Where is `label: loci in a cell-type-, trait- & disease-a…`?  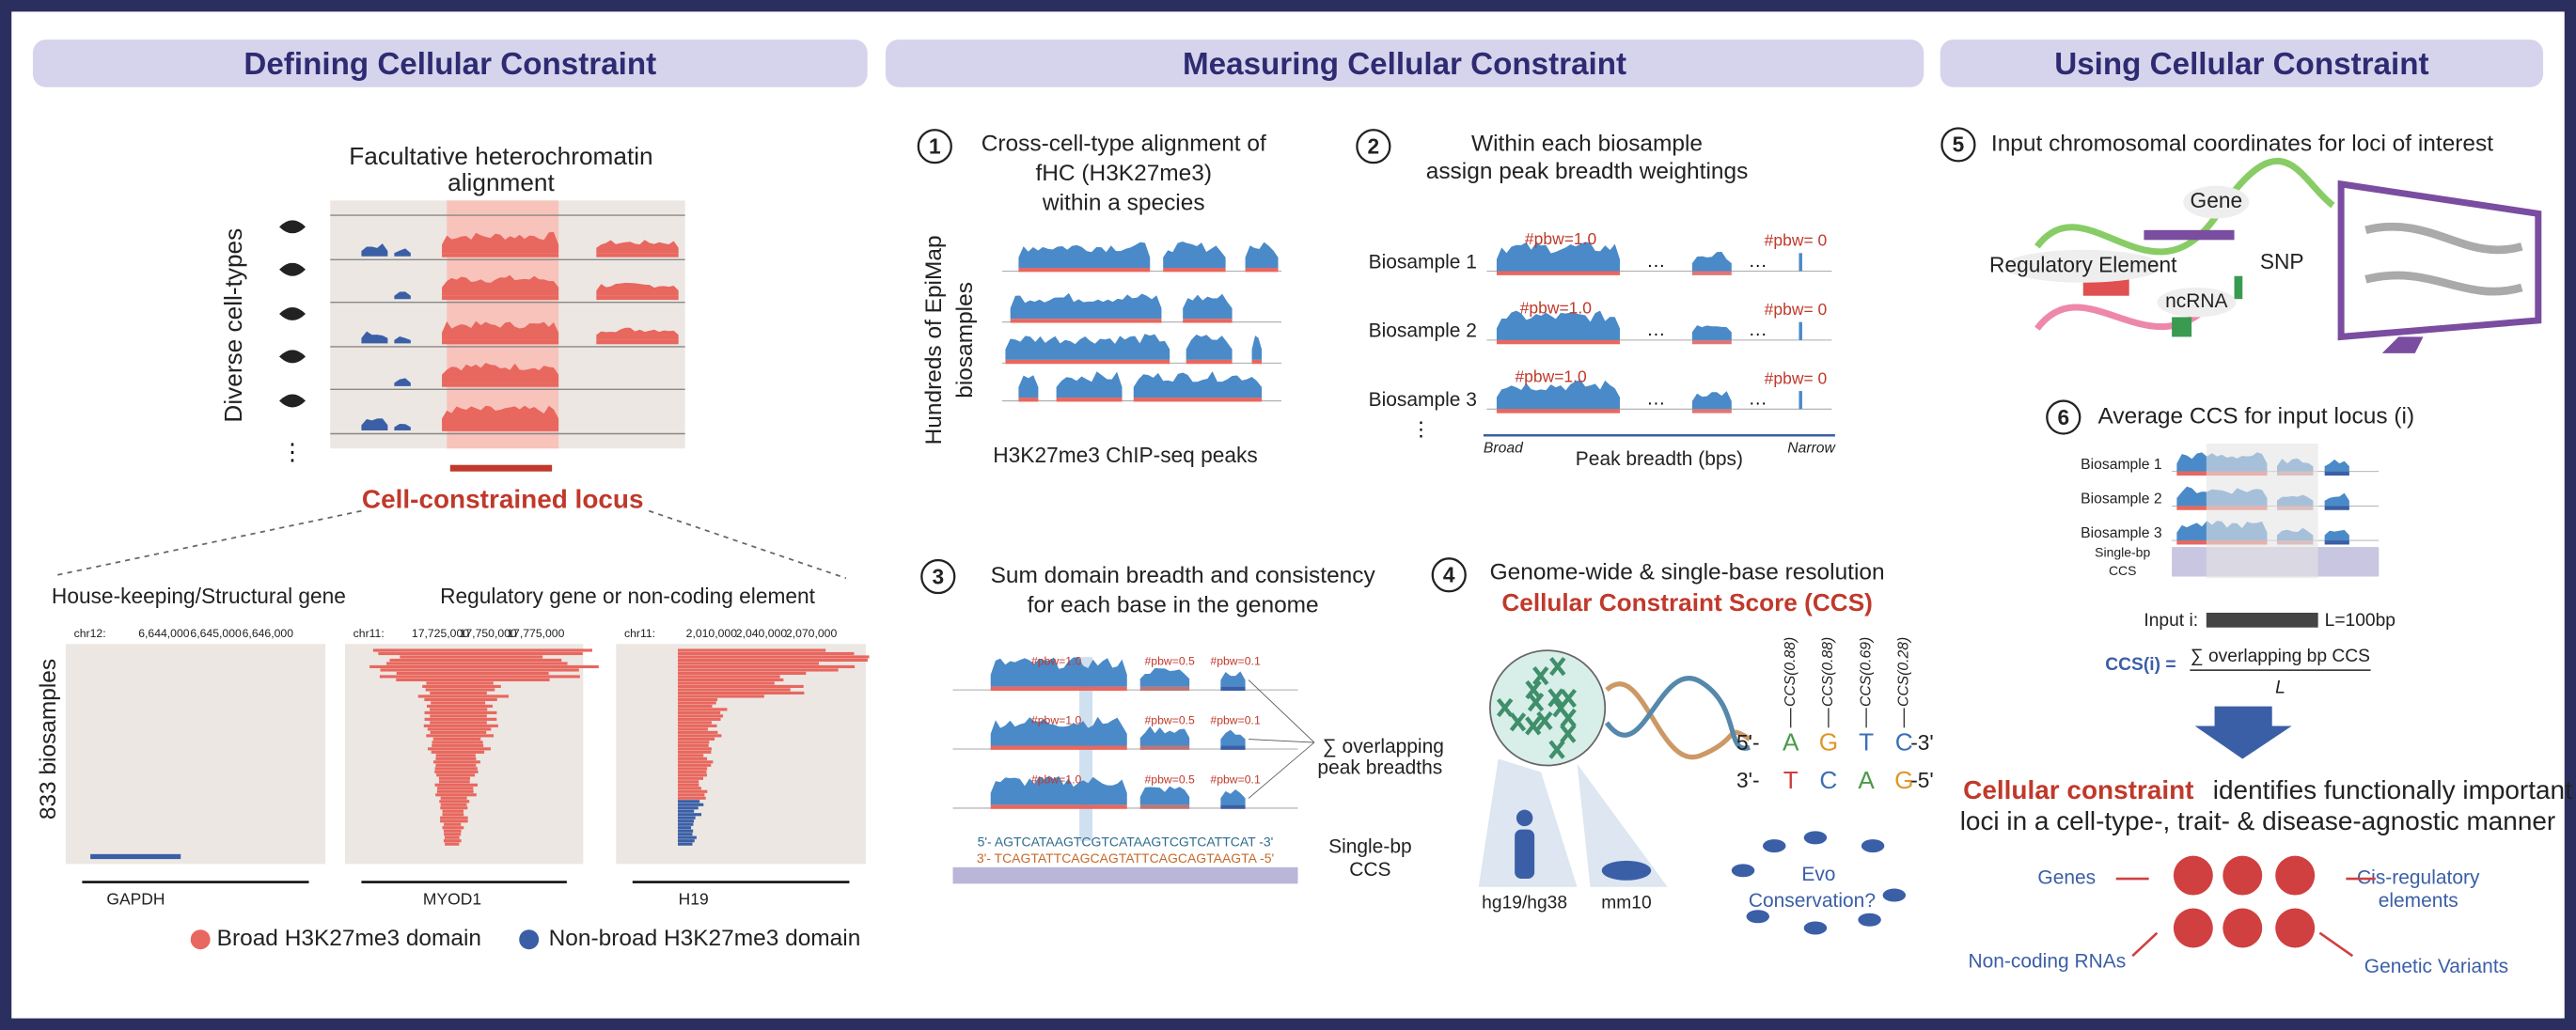
label: loci in a cell-type-, trait- & disease-a… is located at coordinates (2258, 820).